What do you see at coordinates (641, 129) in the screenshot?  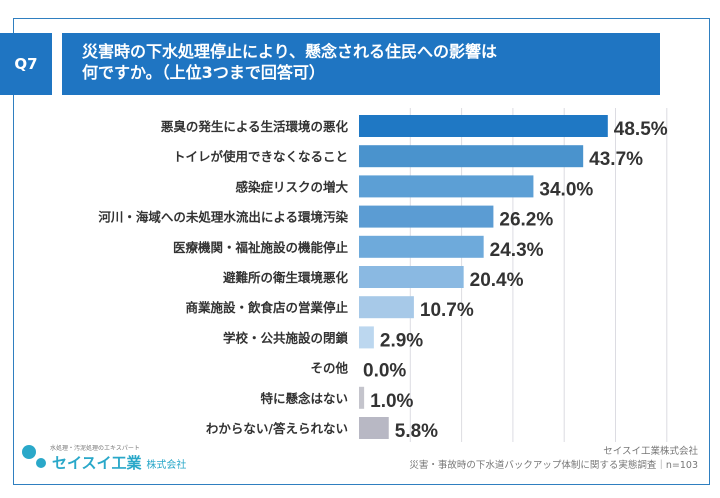 I see `value-label: 48.5%` at bounding box center [641, 129].